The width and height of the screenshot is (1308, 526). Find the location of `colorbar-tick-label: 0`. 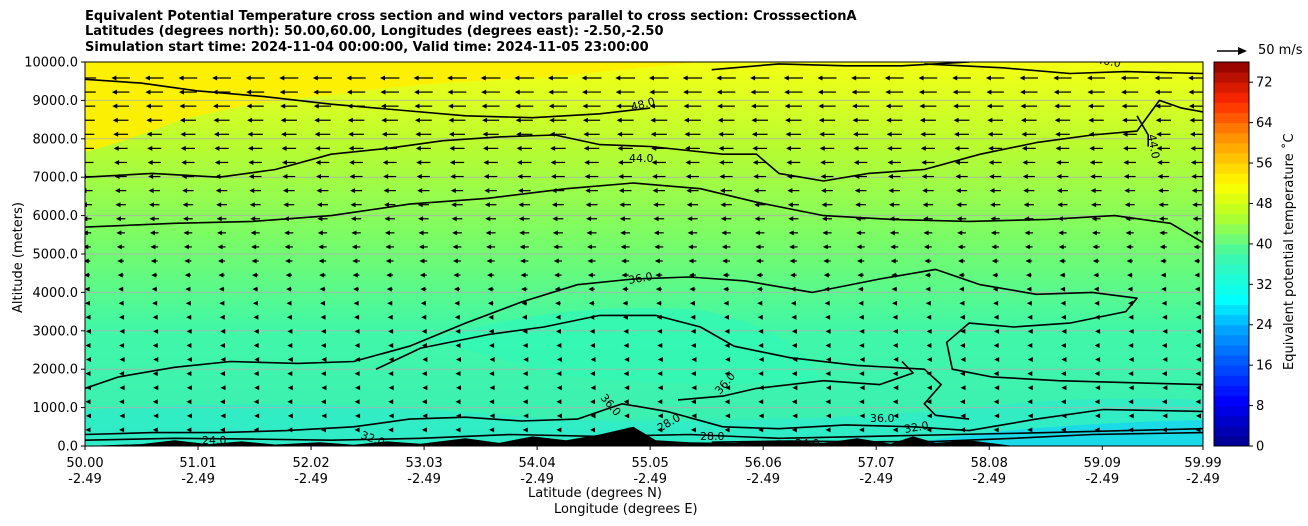

colorbar-tick-label: 0 is located at coordinates (1260, 447).